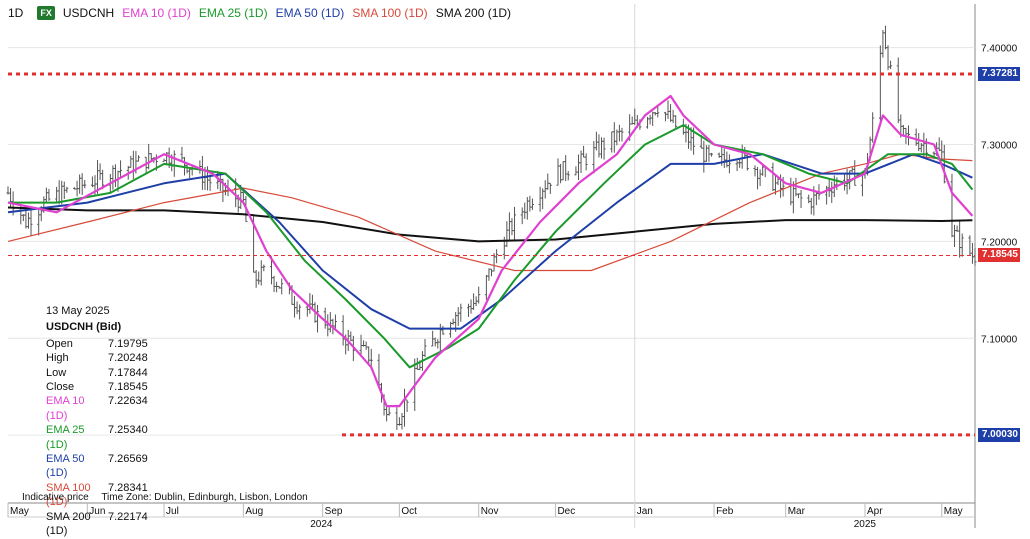 This screenshot has width=1030, height=539. Describe the element at coordinates (128, 387) in the screenshot. I see `info-value: 7.18545` at that location.